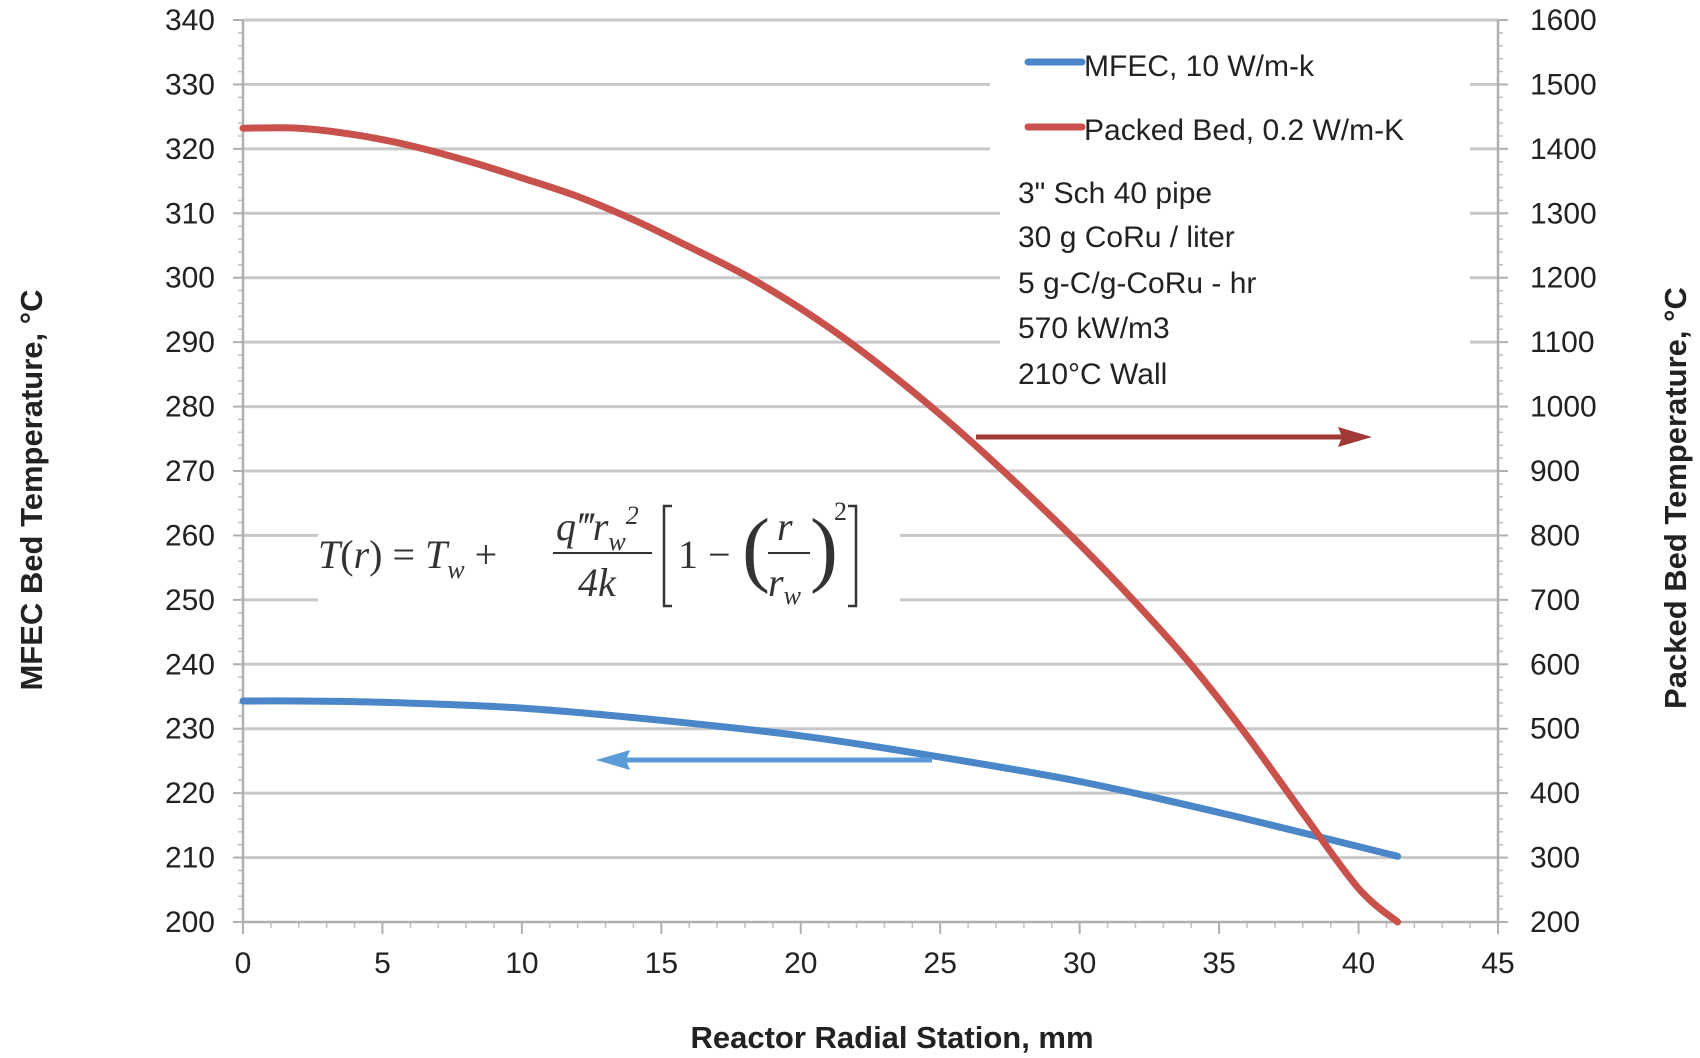 The width and height of the screenshot is (1700, 1058). I want to click on y-left-tick-label: 220, so click(190, 793).